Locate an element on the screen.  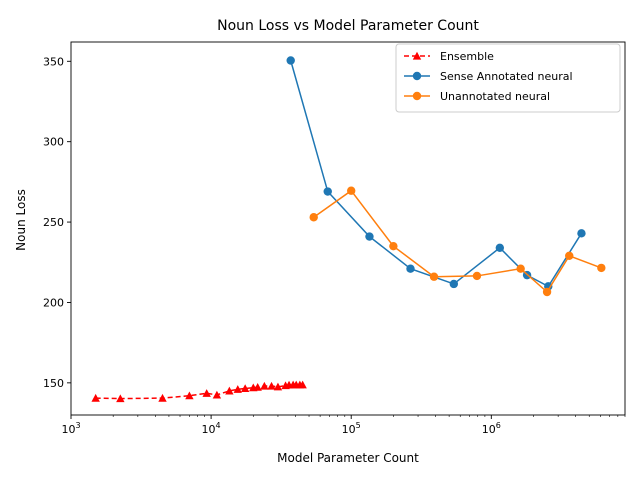
y-tick-label: 150 is located at coordinates (53, 383).